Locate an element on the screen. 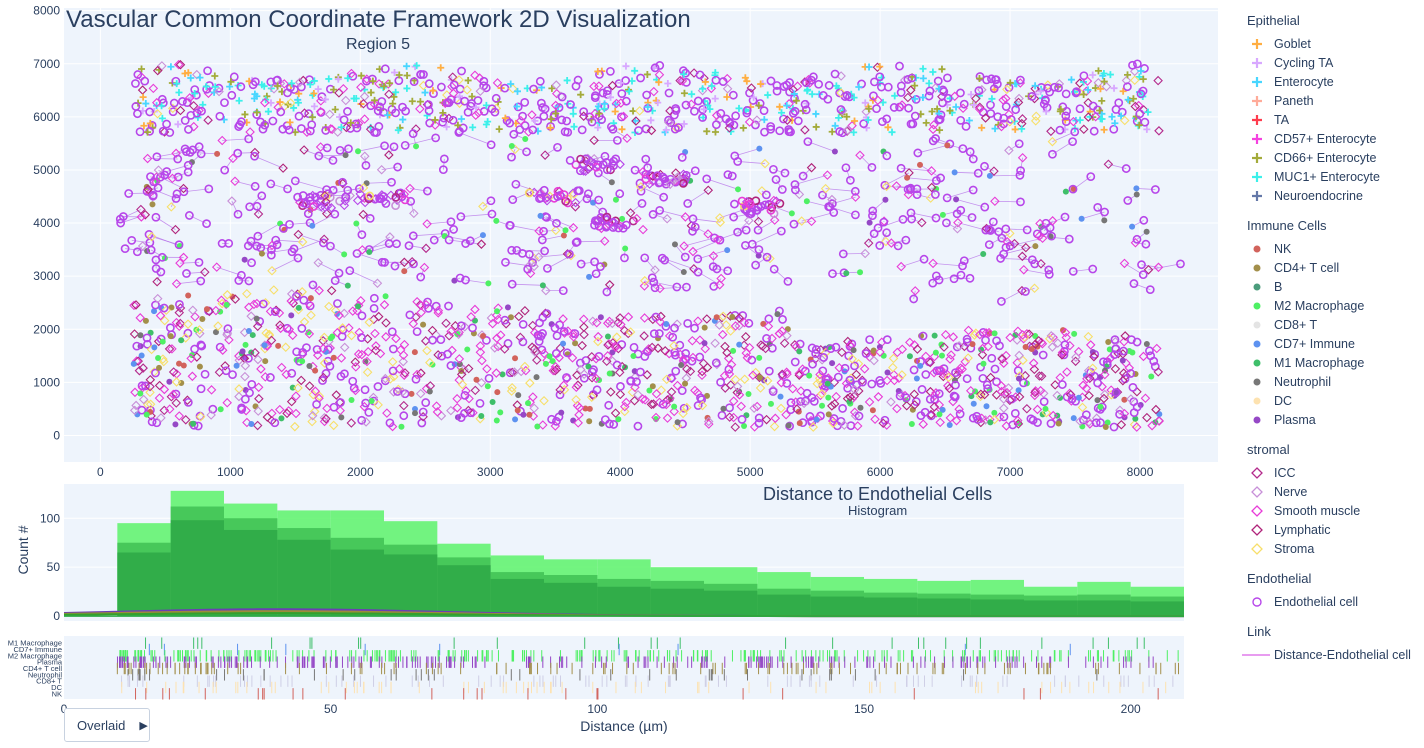 The width and height of the screenshot is (1424, 748). legend-item: ICC is located at coordinates (1332, 472).